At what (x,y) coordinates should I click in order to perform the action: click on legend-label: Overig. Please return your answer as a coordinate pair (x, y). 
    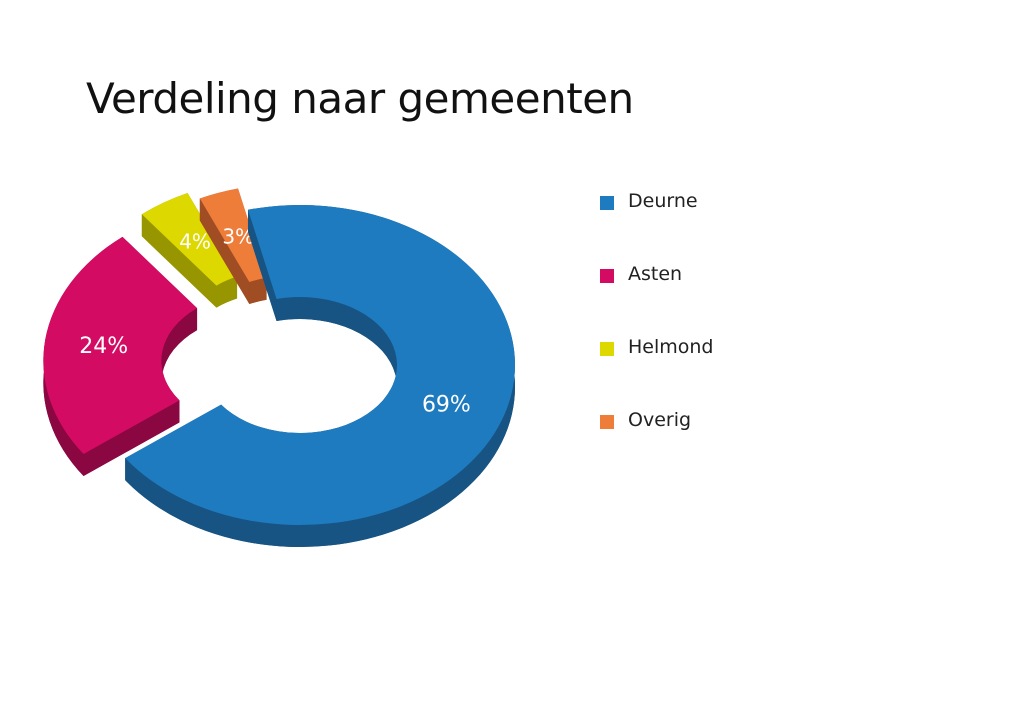
    Looking at the image, I should click on (660, 420).